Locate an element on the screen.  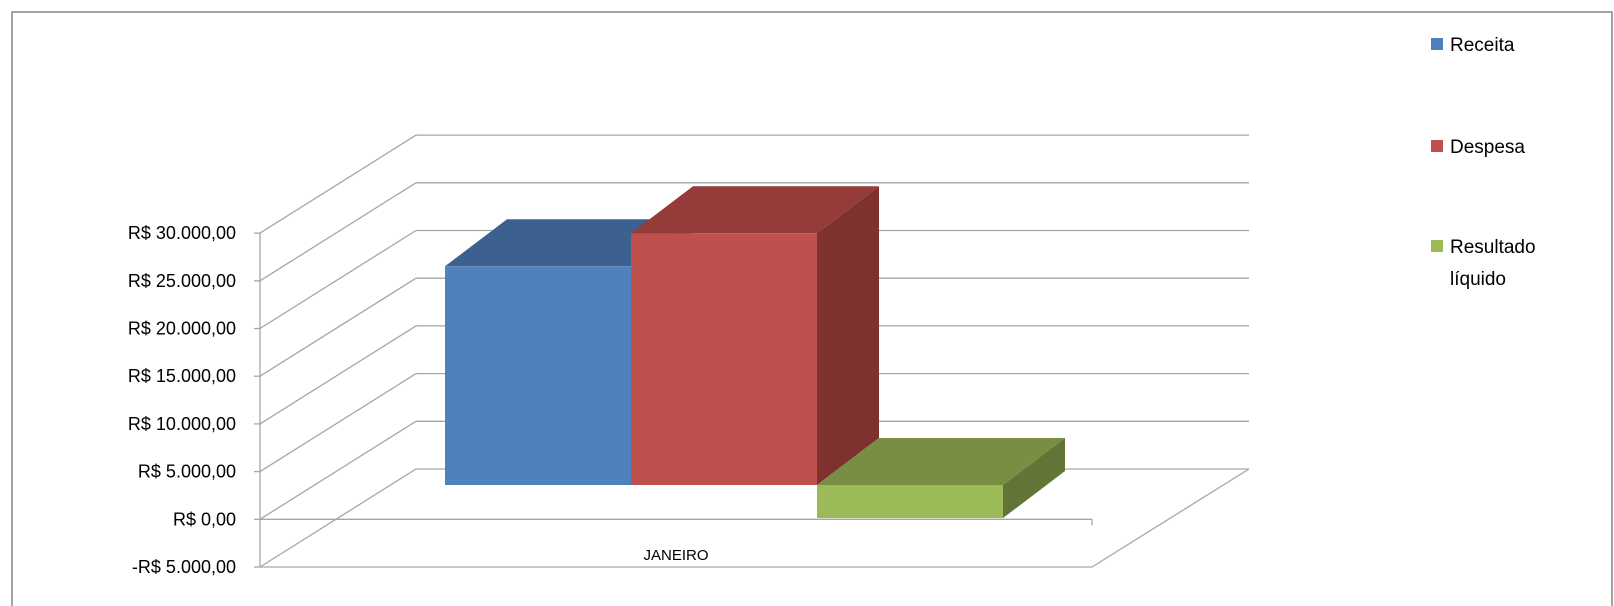
y-tick-label-6: R$ 25.000,00 is located at coordinates (182, 281).